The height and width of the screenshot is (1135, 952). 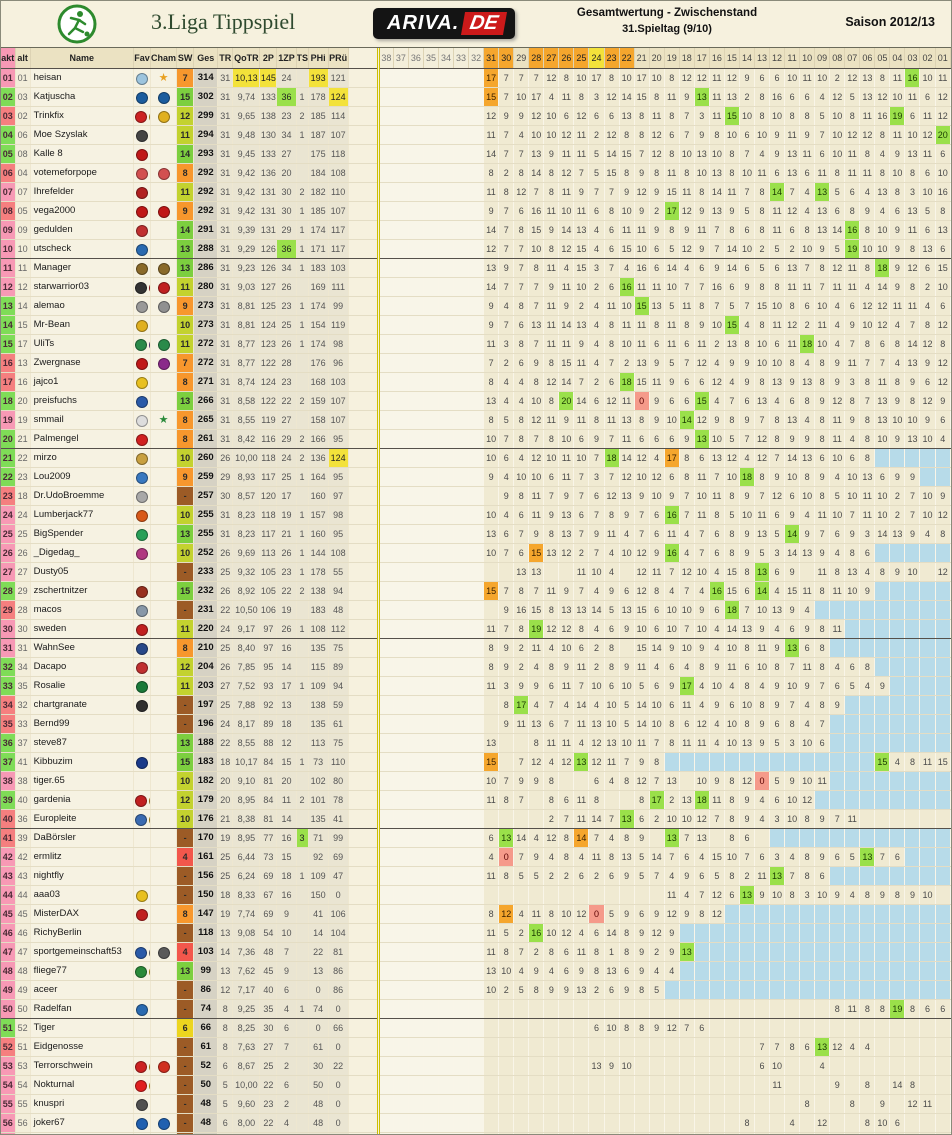 What do you see at coordinates (82, 306) in the screenshot?
I see `player-name-link: alemao` at bounding box center [82, 306].